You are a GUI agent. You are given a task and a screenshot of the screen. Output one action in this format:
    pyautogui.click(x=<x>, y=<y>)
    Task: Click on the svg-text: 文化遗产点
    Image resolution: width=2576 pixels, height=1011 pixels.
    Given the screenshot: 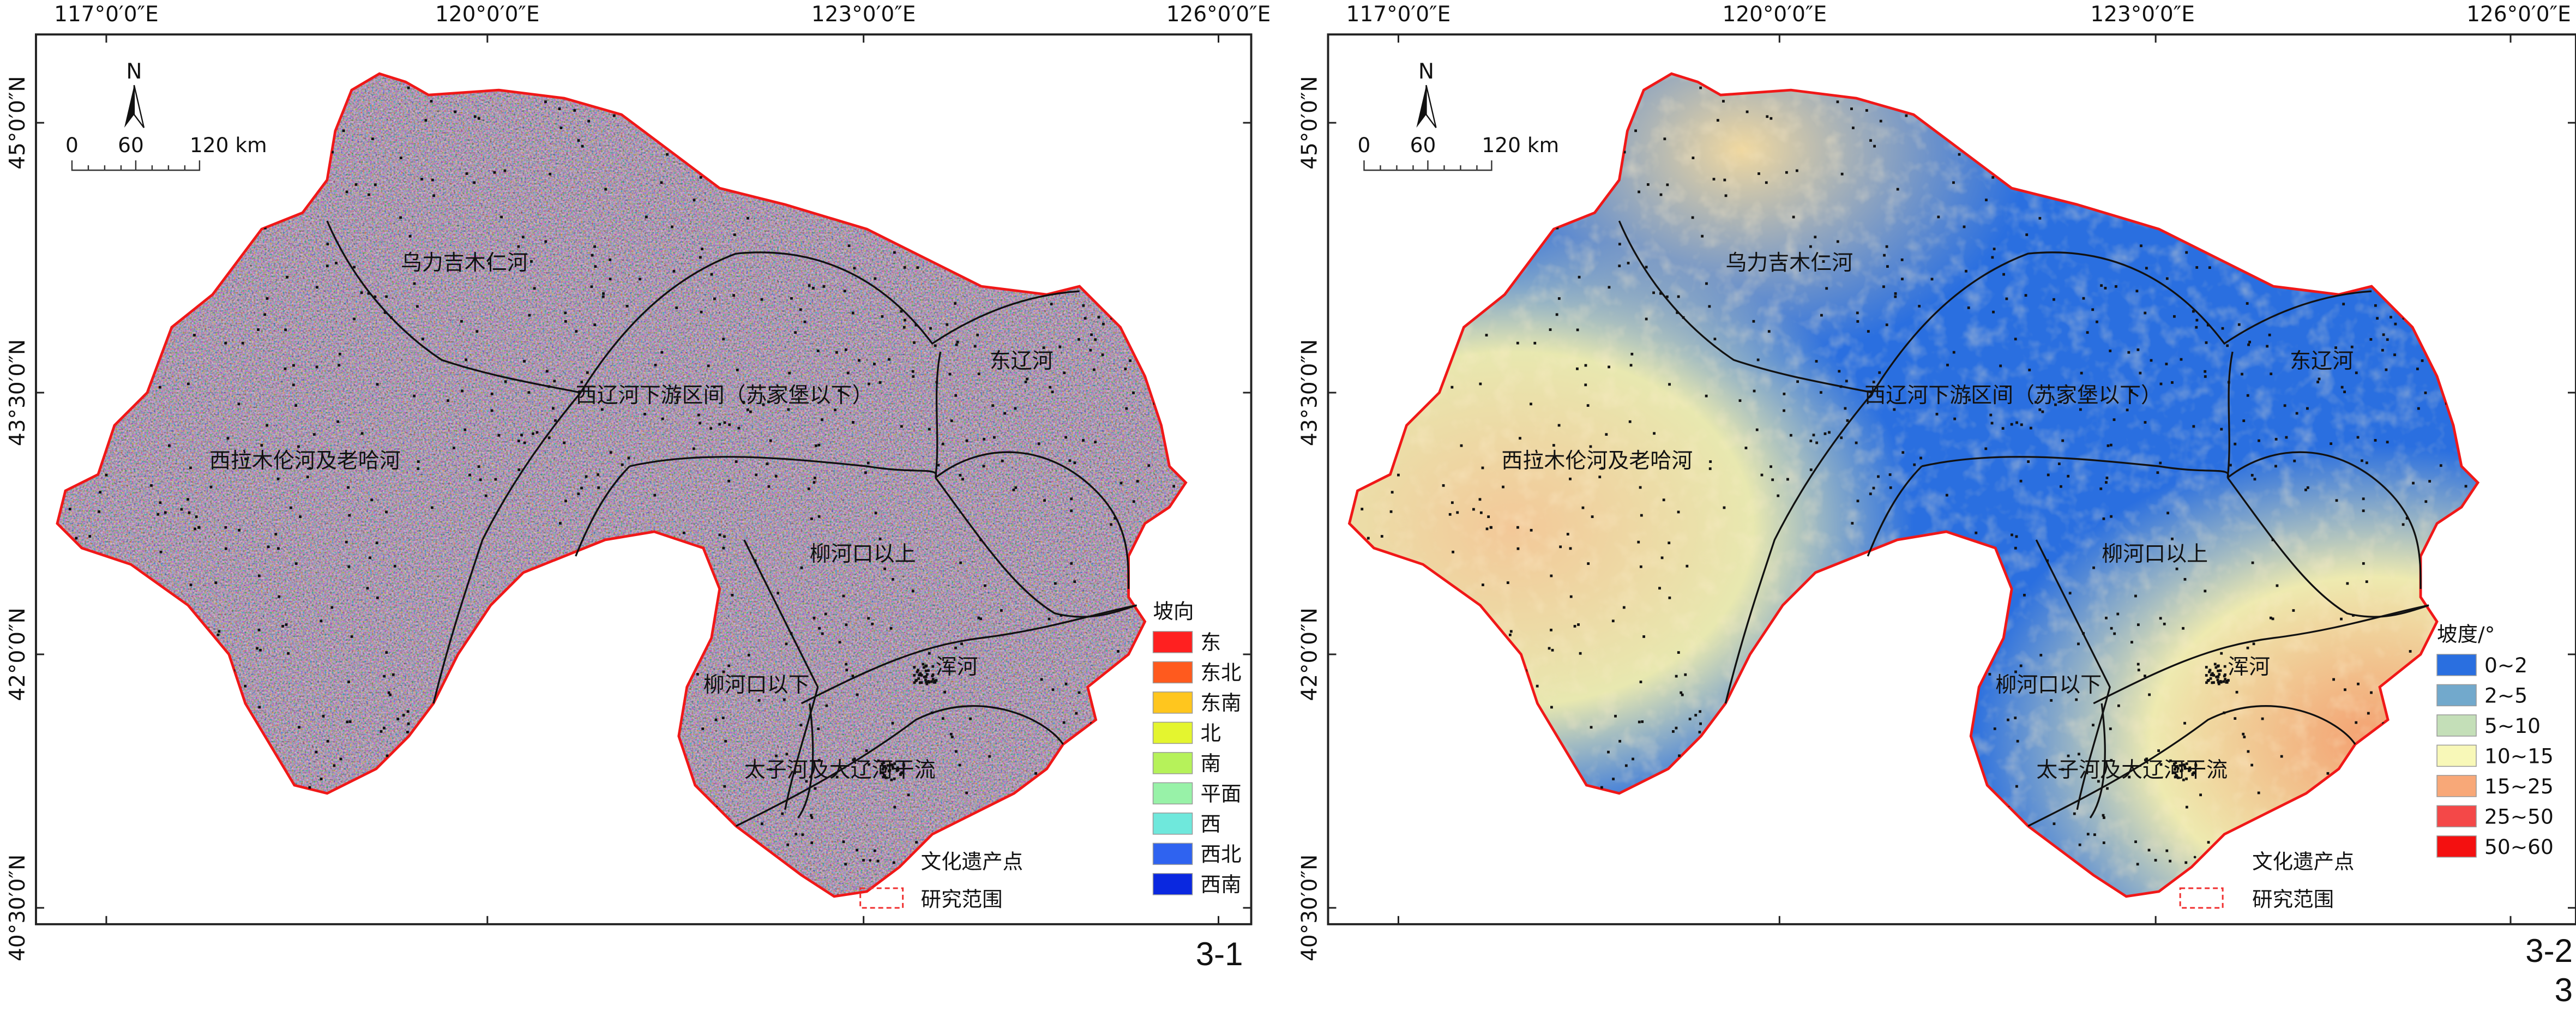 What is the action you would take?
    pyautogui.click(x=2303, y=862)
    